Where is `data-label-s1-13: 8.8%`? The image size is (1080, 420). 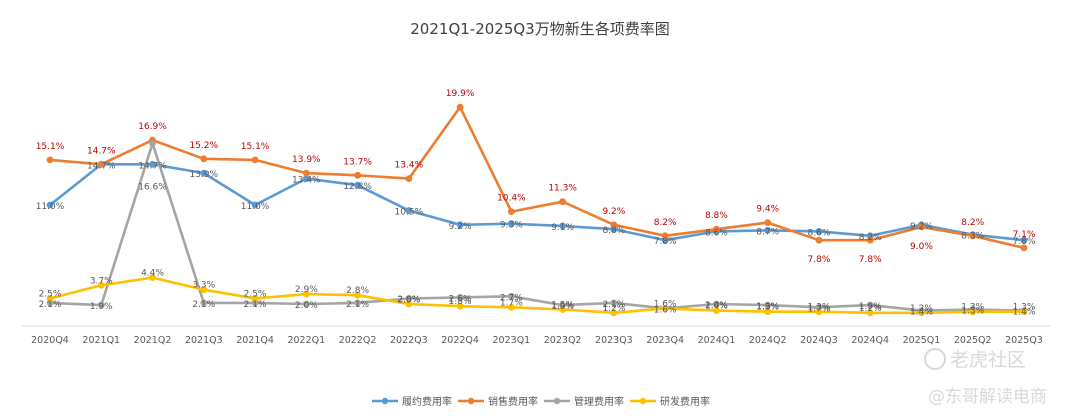
data-label-s1-13: 8.8% is located at coordinates (716, 216).